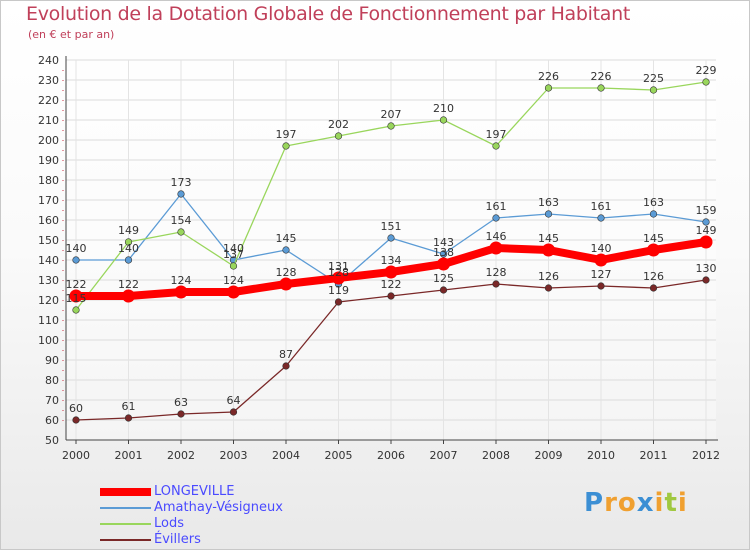 This screenshot has height=550, width=750. Describe the element at coordinates (654, 455) in the screenshot. I see `x-tick-label: 2011` at that location.